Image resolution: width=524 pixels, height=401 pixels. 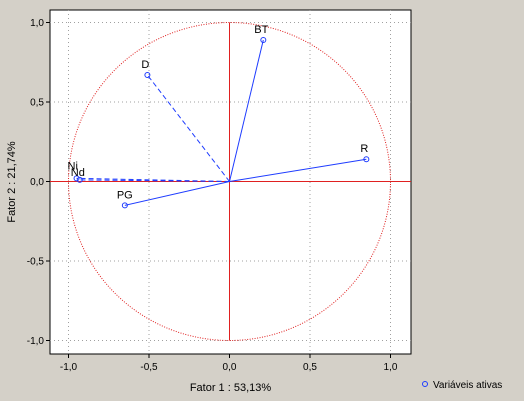 I want to click on x-axis-title: Fator 1 : 53,13%, so click(x=231, y=388).